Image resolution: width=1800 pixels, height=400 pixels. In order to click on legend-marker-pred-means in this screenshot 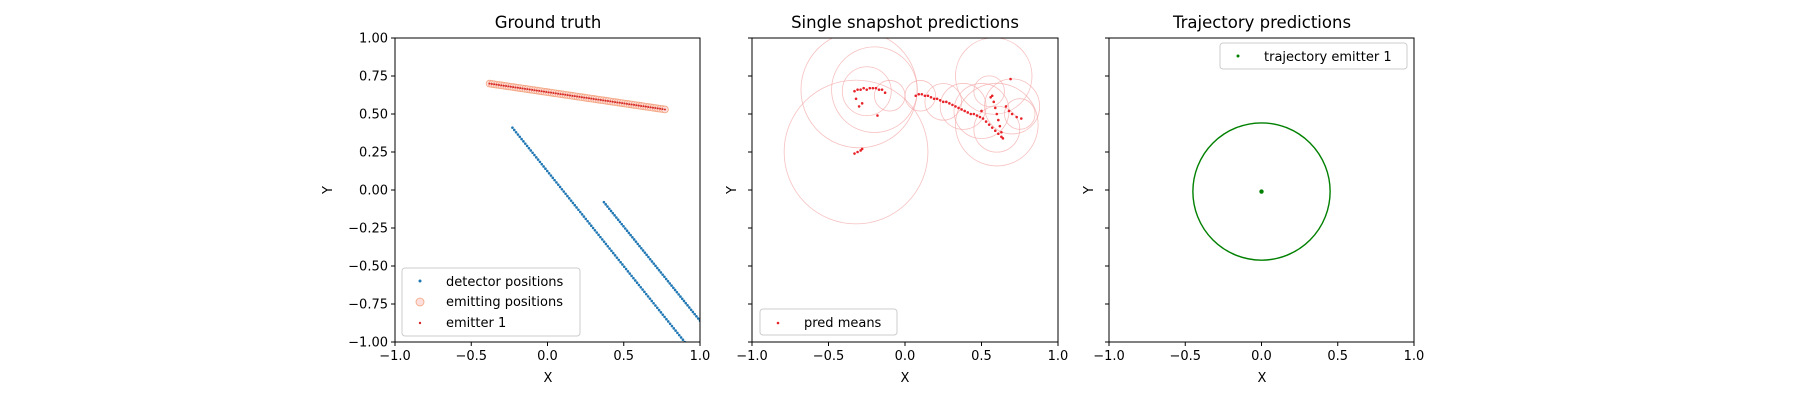, I will do `click(778, 323)`.